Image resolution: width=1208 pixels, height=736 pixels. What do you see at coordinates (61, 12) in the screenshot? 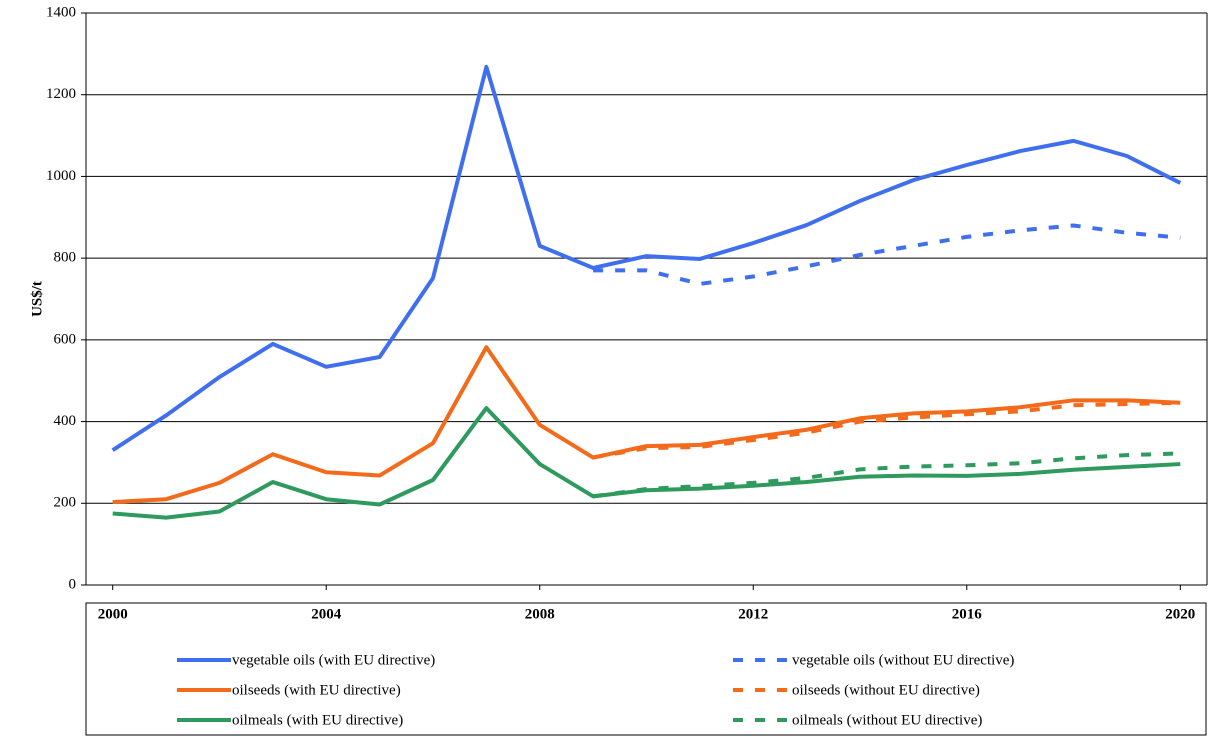
I see `y-tick-label: 1400` at bounding box center [61, 12].